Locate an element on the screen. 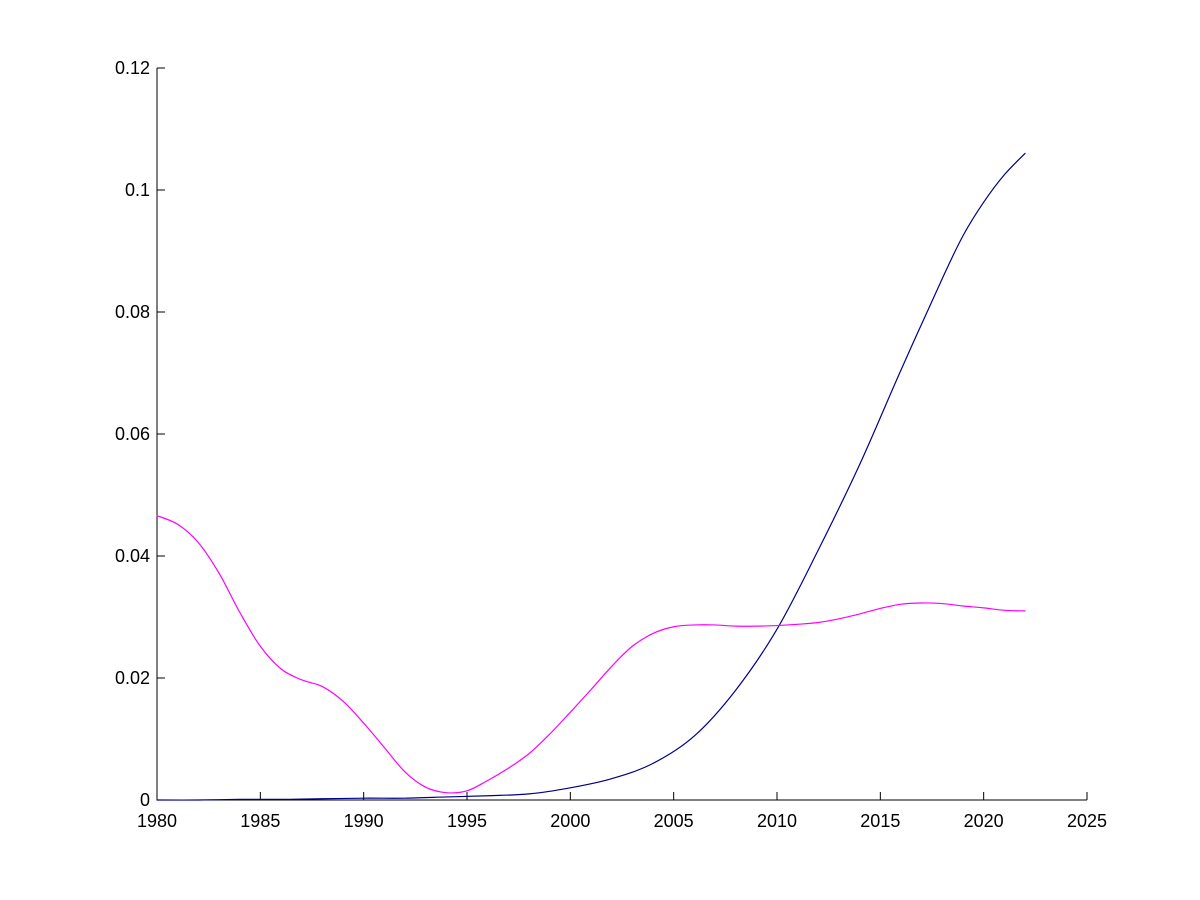 This screenshot has width=1200, height=900. y-tick-label: 0 is located at coordinates (145, 800).